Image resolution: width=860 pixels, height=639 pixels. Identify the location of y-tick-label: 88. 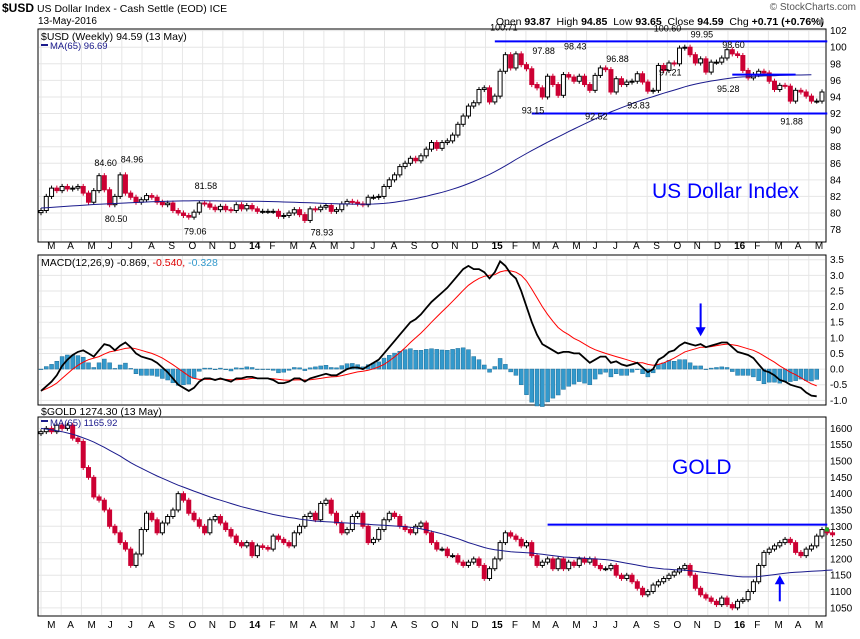
(836, 147).